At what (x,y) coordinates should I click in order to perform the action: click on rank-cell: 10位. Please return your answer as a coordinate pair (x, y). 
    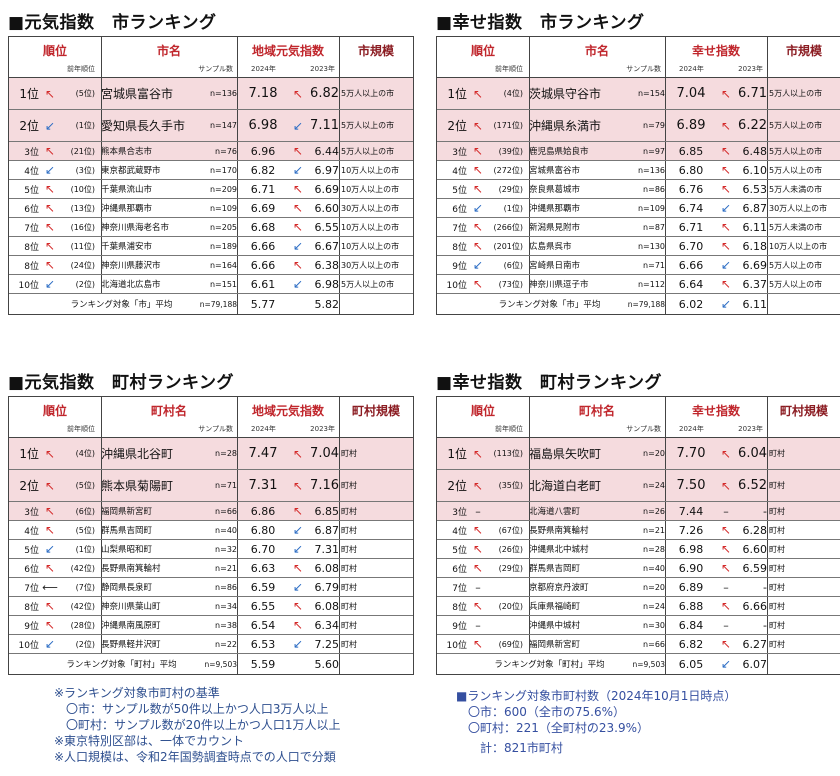
    Looking at the image, I should click on (456, 285).